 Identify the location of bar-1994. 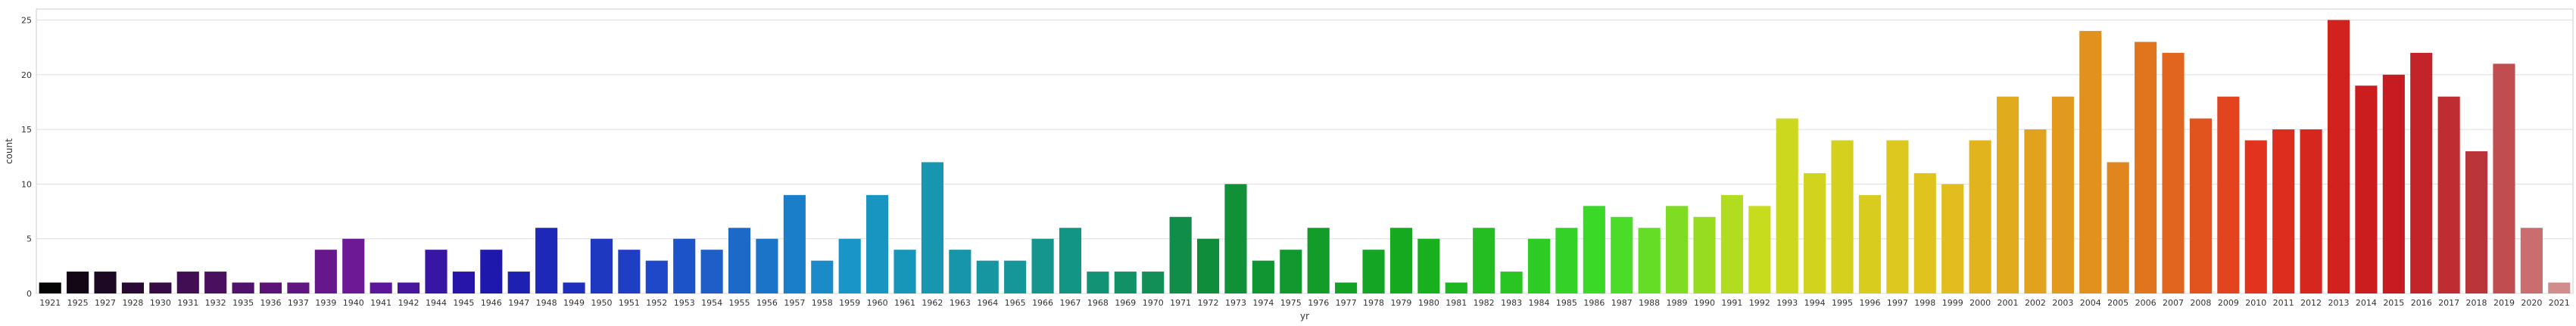
(1815, 232).